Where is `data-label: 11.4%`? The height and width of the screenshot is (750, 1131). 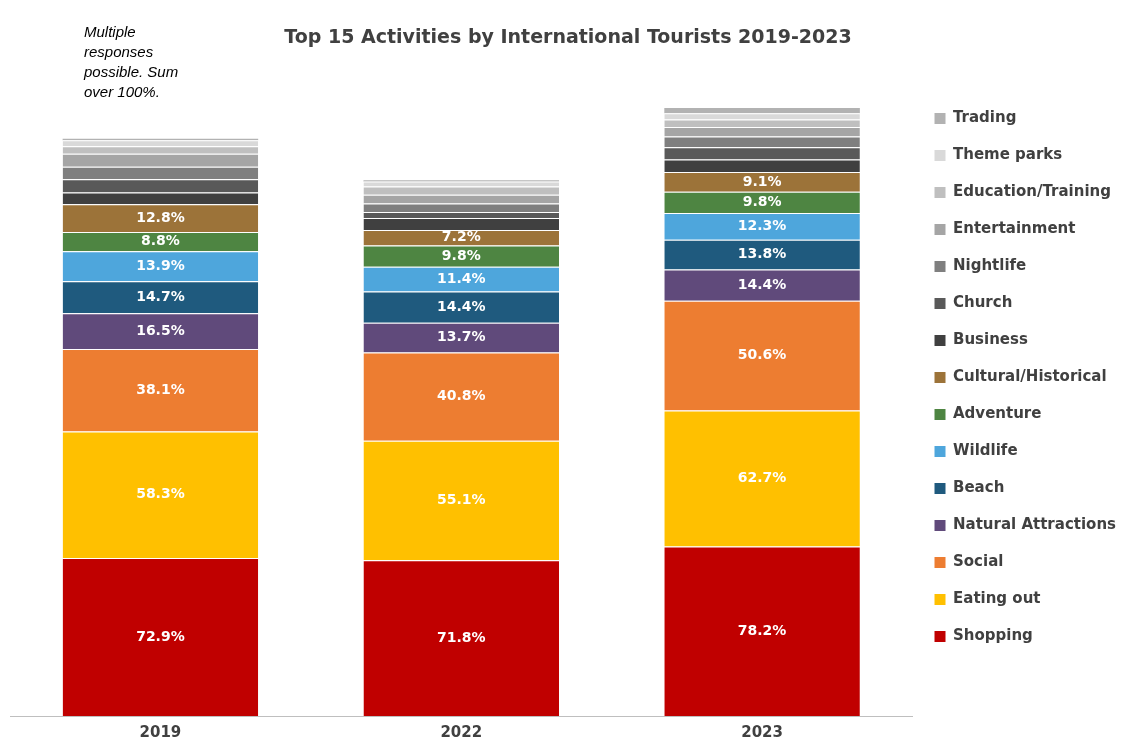
data-label: 11.4% is located at coordinates (461, 277).